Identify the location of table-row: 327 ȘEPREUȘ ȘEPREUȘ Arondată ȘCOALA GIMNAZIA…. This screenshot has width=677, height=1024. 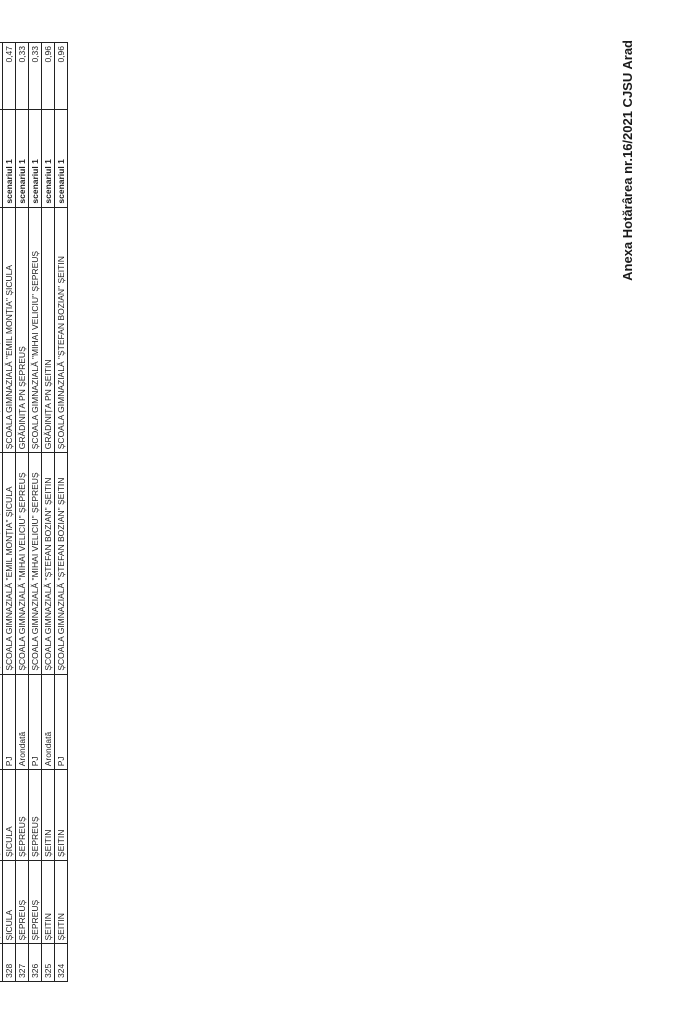
(22, 512).